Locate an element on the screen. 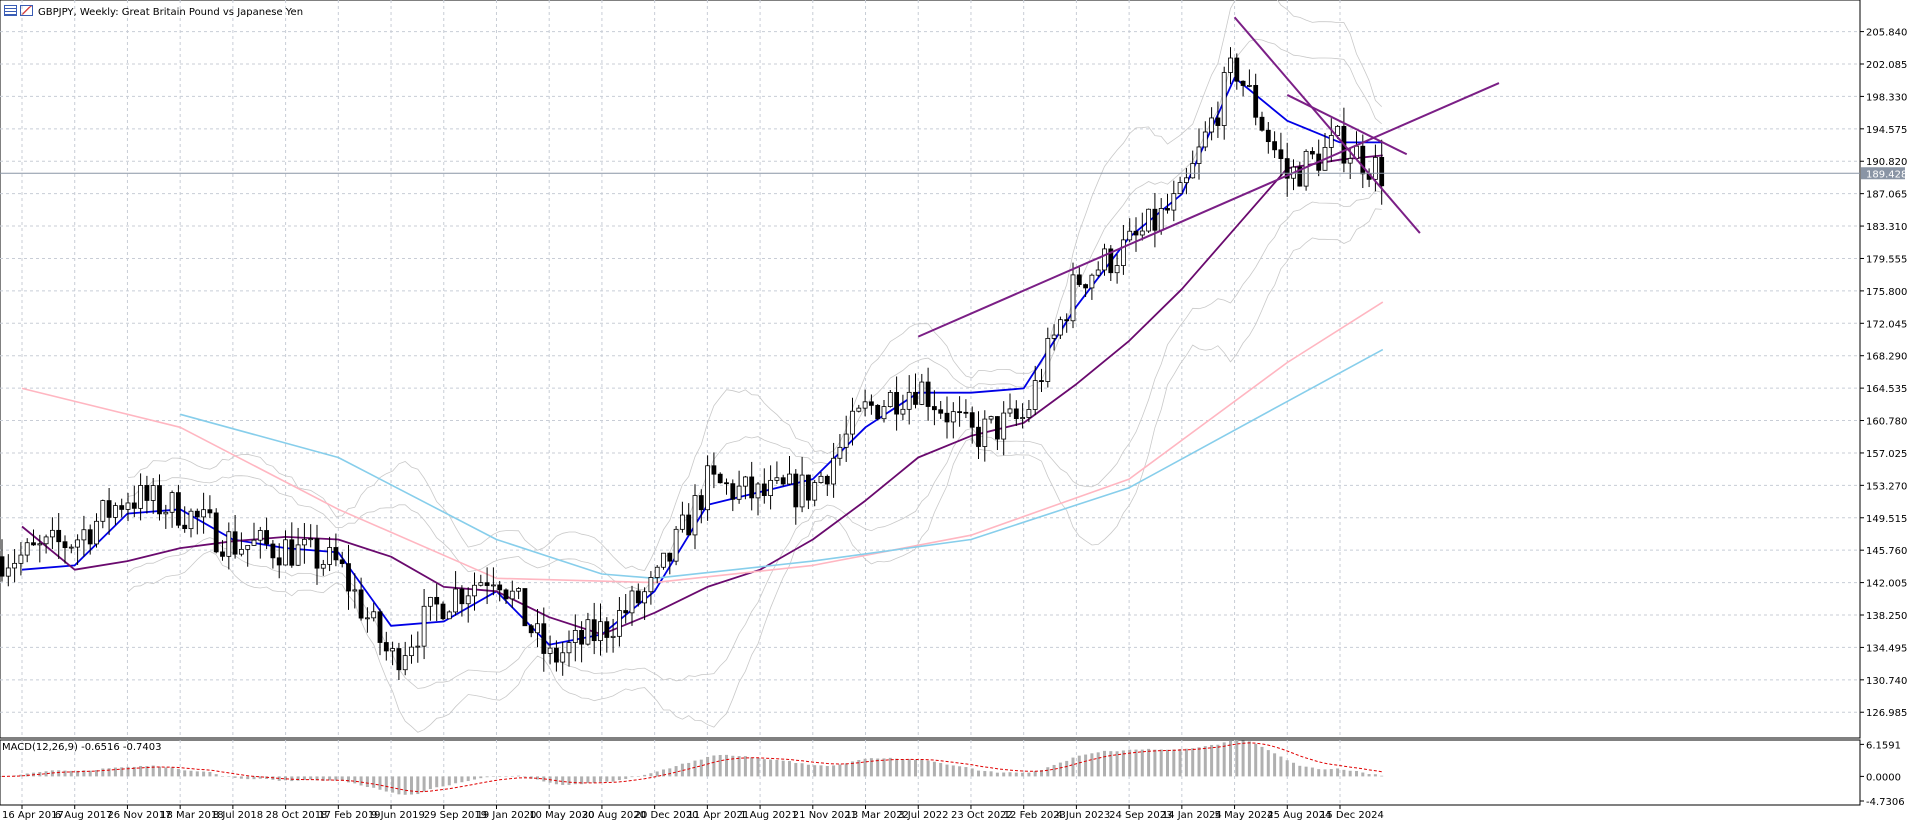  x-tick-label: 26 Nov 2017 is located at coordinates (139, 815).